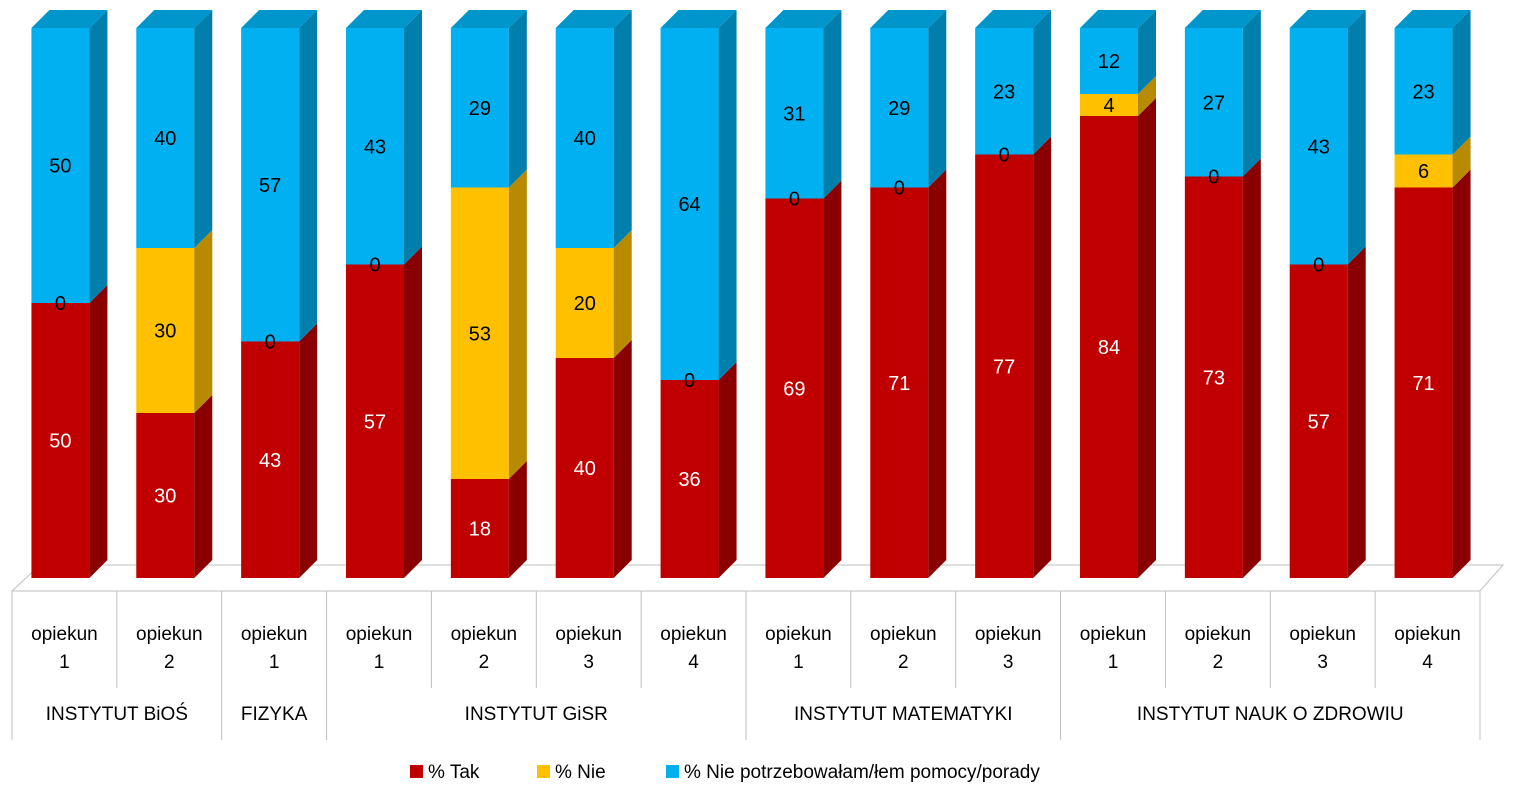  Describe the element at coordinates (375, 147) in the screenshot. I see `data-label: 43` at that location.